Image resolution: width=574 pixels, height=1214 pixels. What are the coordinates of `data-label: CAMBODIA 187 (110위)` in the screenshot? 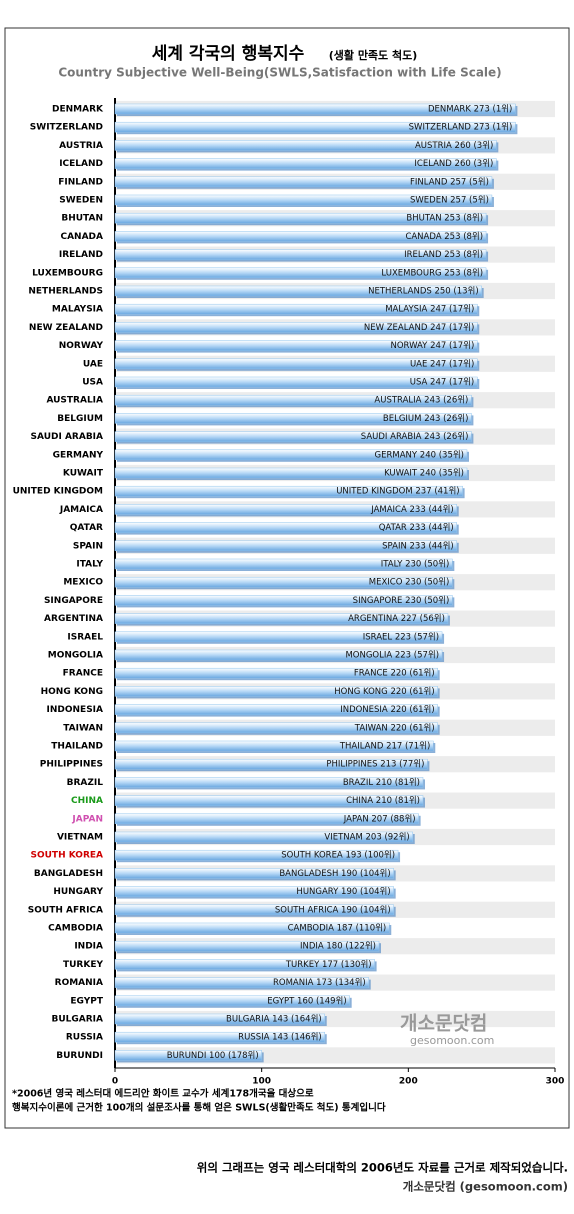 It's located at (337, 929).